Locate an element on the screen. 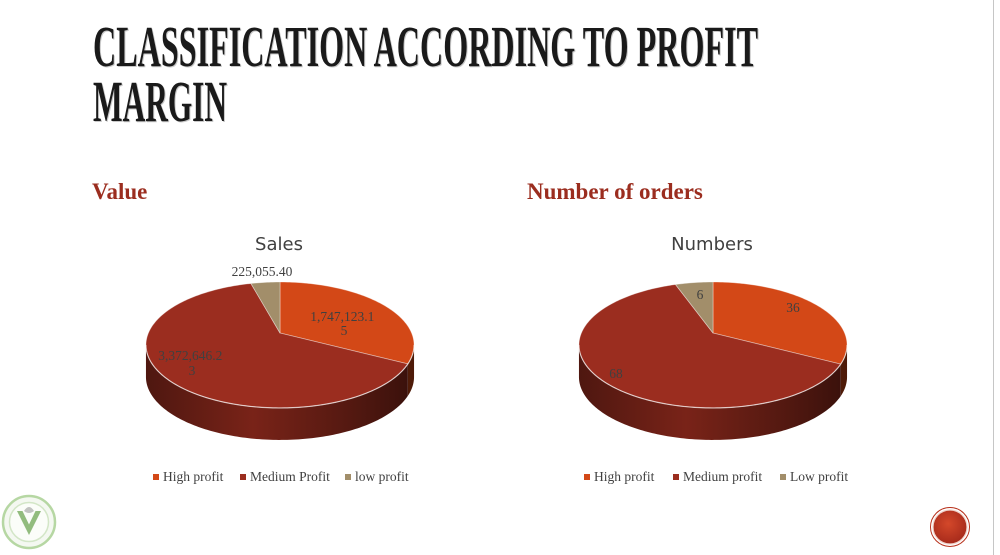 The width and height of the screenshot is (1000, 555). data-label-medium-profit: 3,372,646.2 3 is located at coordinates (192, 363).